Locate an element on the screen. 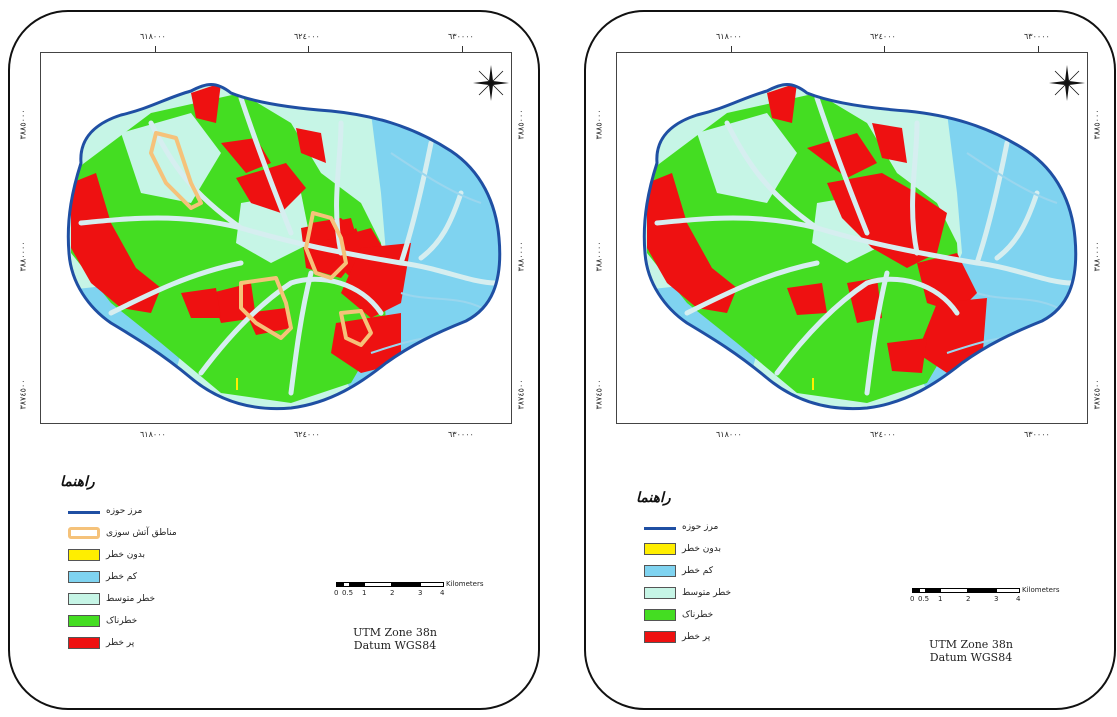 This screenshot has height=717, width=1117. legend-label: مناطق آتش سوزی is located at coordinates (141, 533).